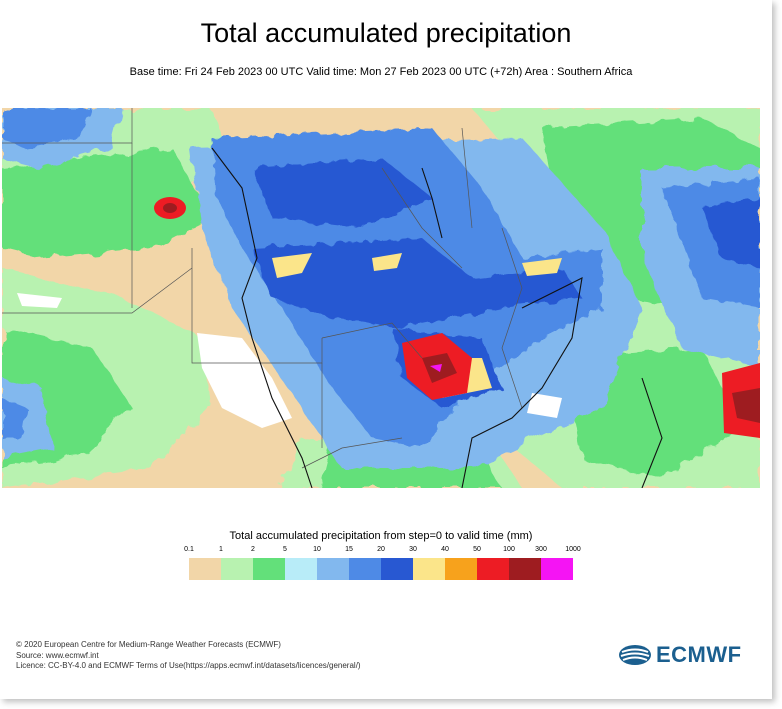 The image size is (782, 709). I want to click on legend-tick-label: 50, so click(477, 549).